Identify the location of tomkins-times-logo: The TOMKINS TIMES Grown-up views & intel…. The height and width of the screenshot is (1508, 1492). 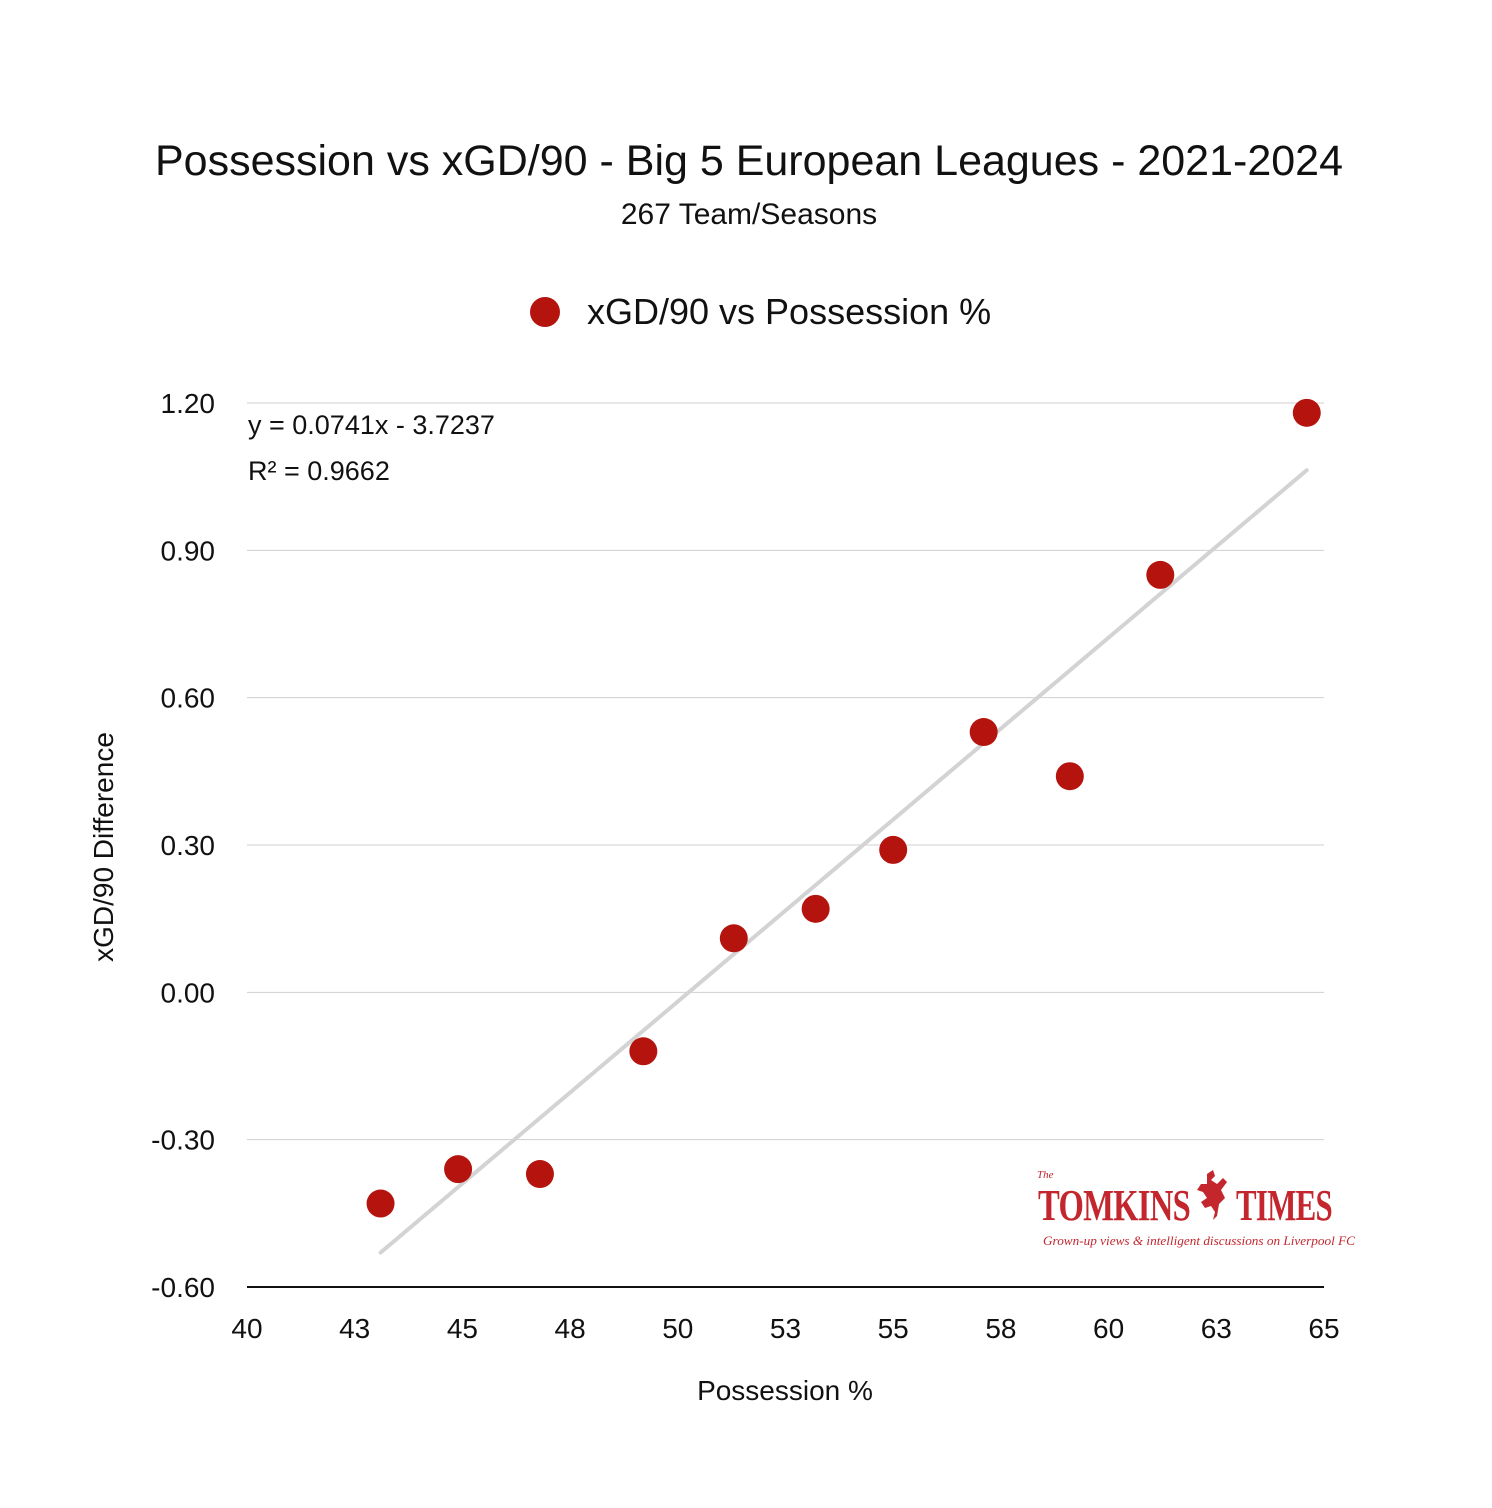
(1196, 1208).